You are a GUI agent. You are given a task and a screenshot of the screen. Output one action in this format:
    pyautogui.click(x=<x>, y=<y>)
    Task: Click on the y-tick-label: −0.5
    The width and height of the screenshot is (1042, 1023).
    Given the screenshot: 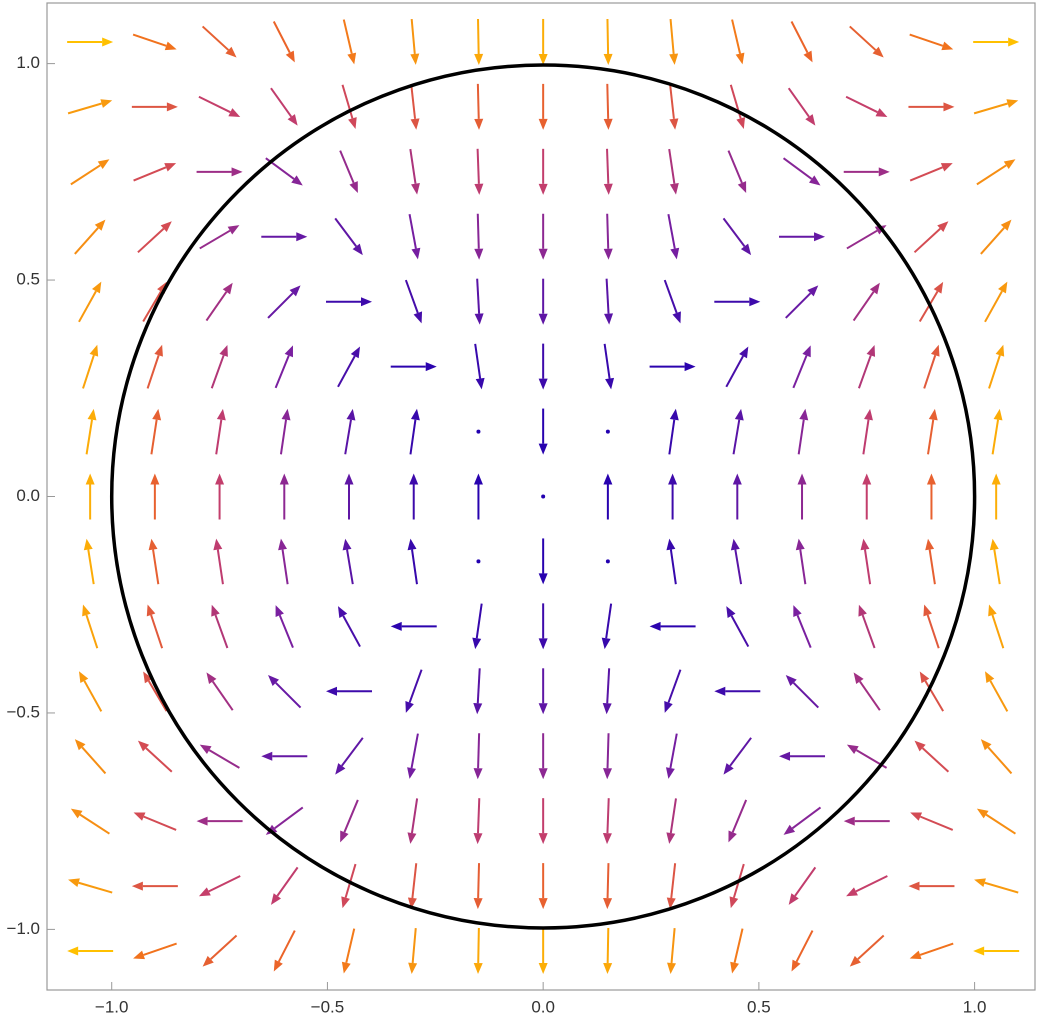 What is the action you would take?
    pyautogui.click(x=23, y=711)
    